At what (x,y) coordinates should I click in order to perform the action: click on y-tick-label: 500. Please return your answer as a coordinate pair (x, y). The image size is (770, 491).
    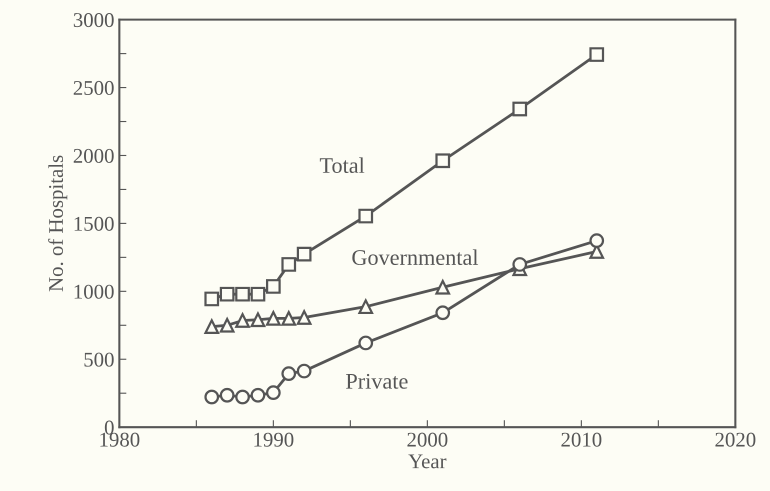
    Looking at the image, I should click on (99, 359).